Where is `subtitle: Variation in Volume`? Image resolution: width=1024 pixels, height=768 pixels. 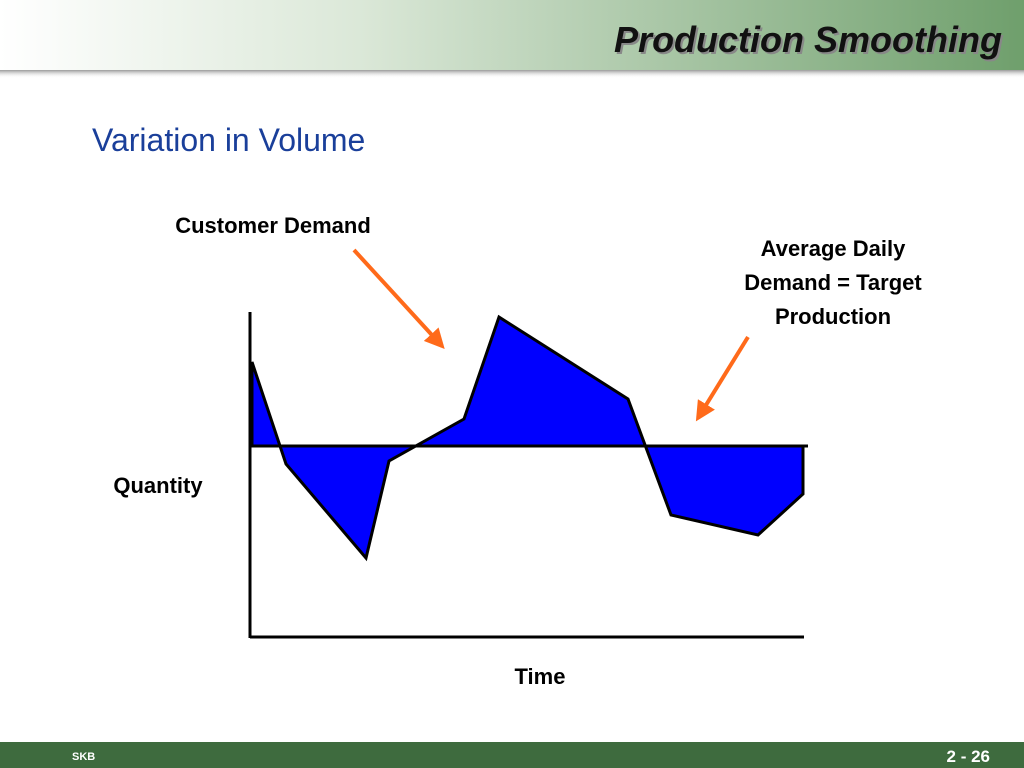
subtitle: Variation in Volume is located at coordinates (228, 140).